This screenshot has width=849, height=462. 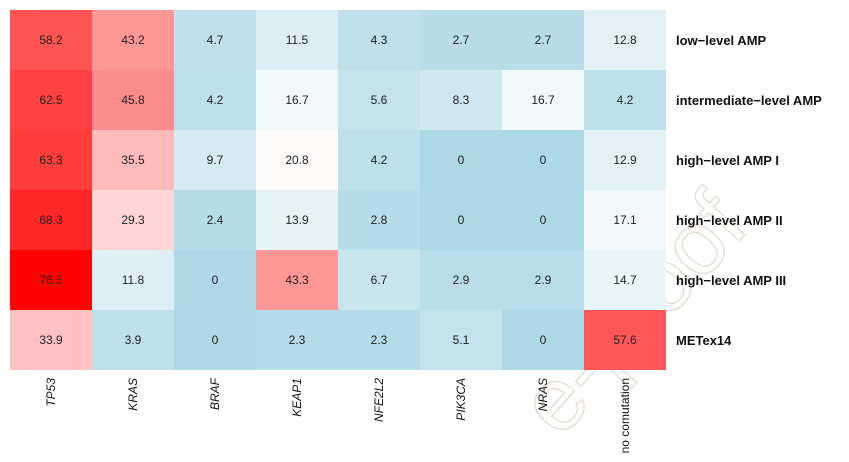 I want to click on cell-value-label: 68.3, so click(x=51, y=220).